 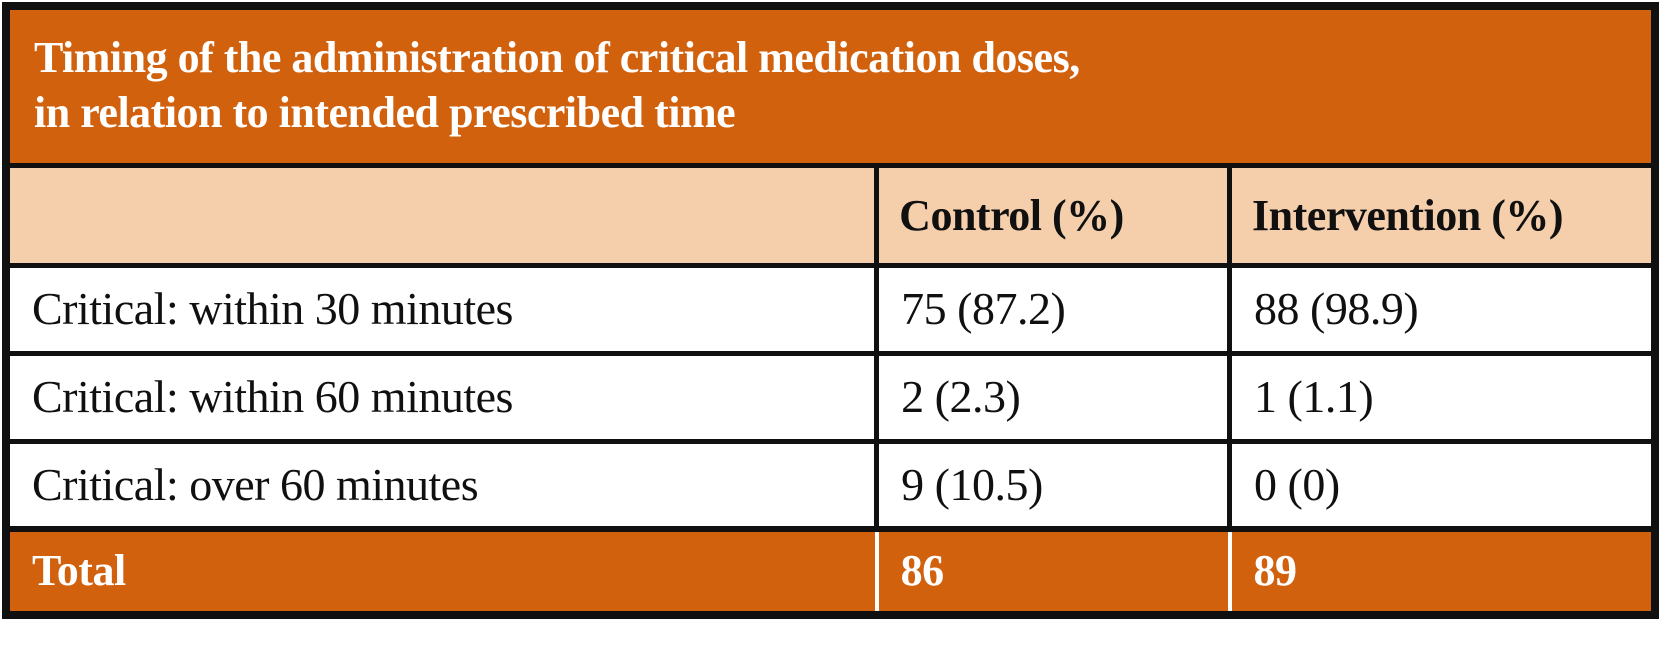 What do you see at coordinates (441, 309) in the screenshot?
I see `row-label: Critical: within 30 minutes` at bounding box center [441, 309].